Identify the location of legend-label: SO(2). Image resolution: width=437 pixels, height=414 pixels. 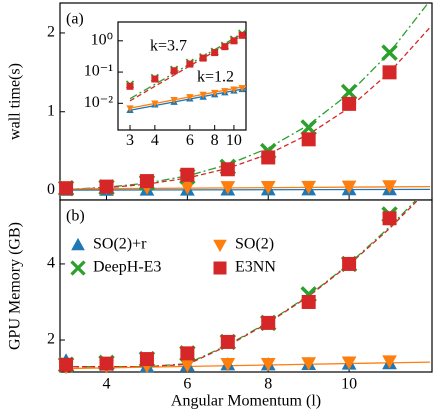
(254, 244).